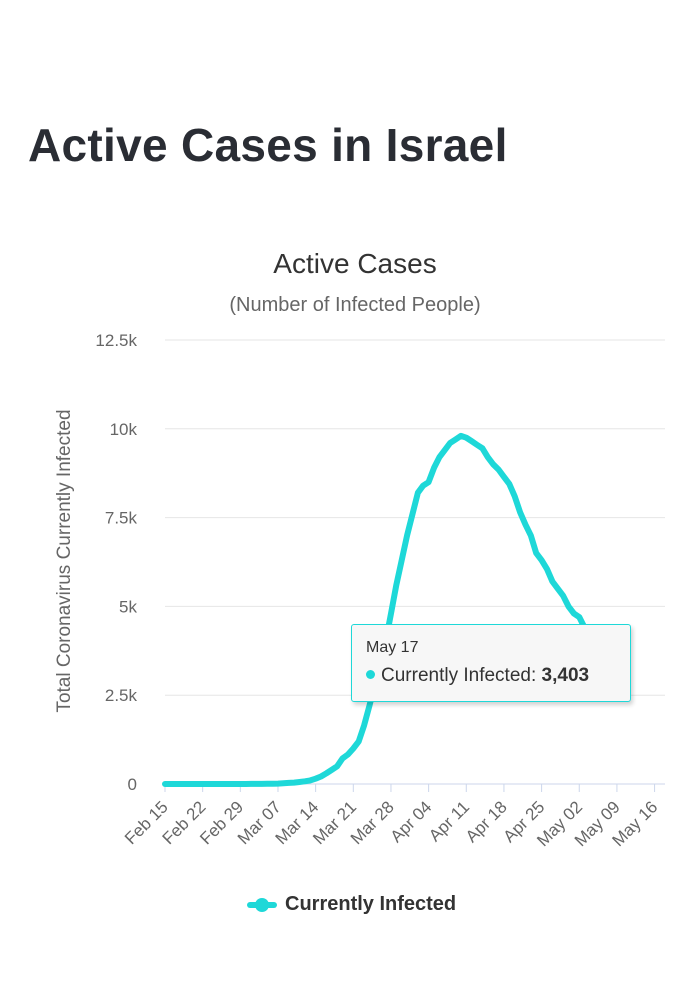 This screenshot has height=983, width=700. I want to click on tooltip-value: 3,403, so click(565, 675).